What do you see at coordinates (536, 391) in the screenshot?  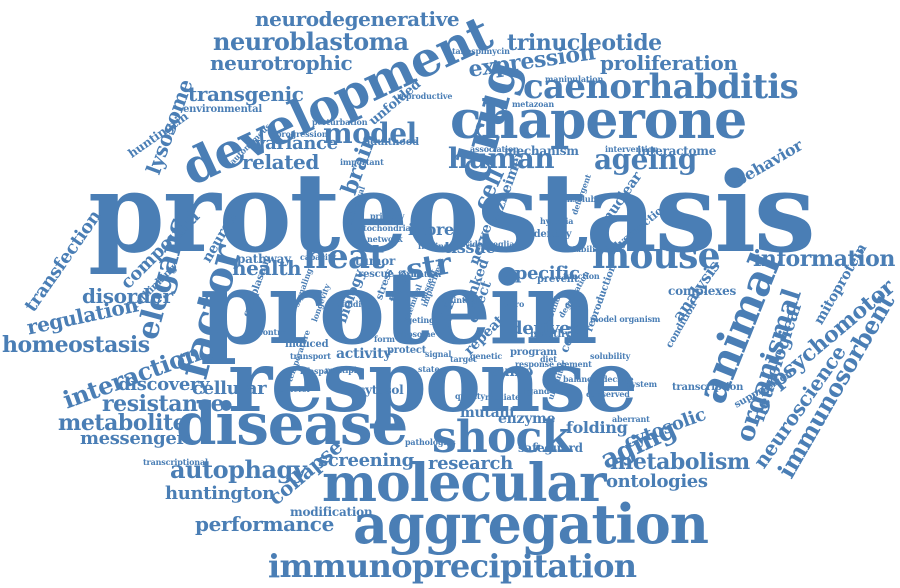 I see `word-ligand: ligand` at bounding box center [536, 391].